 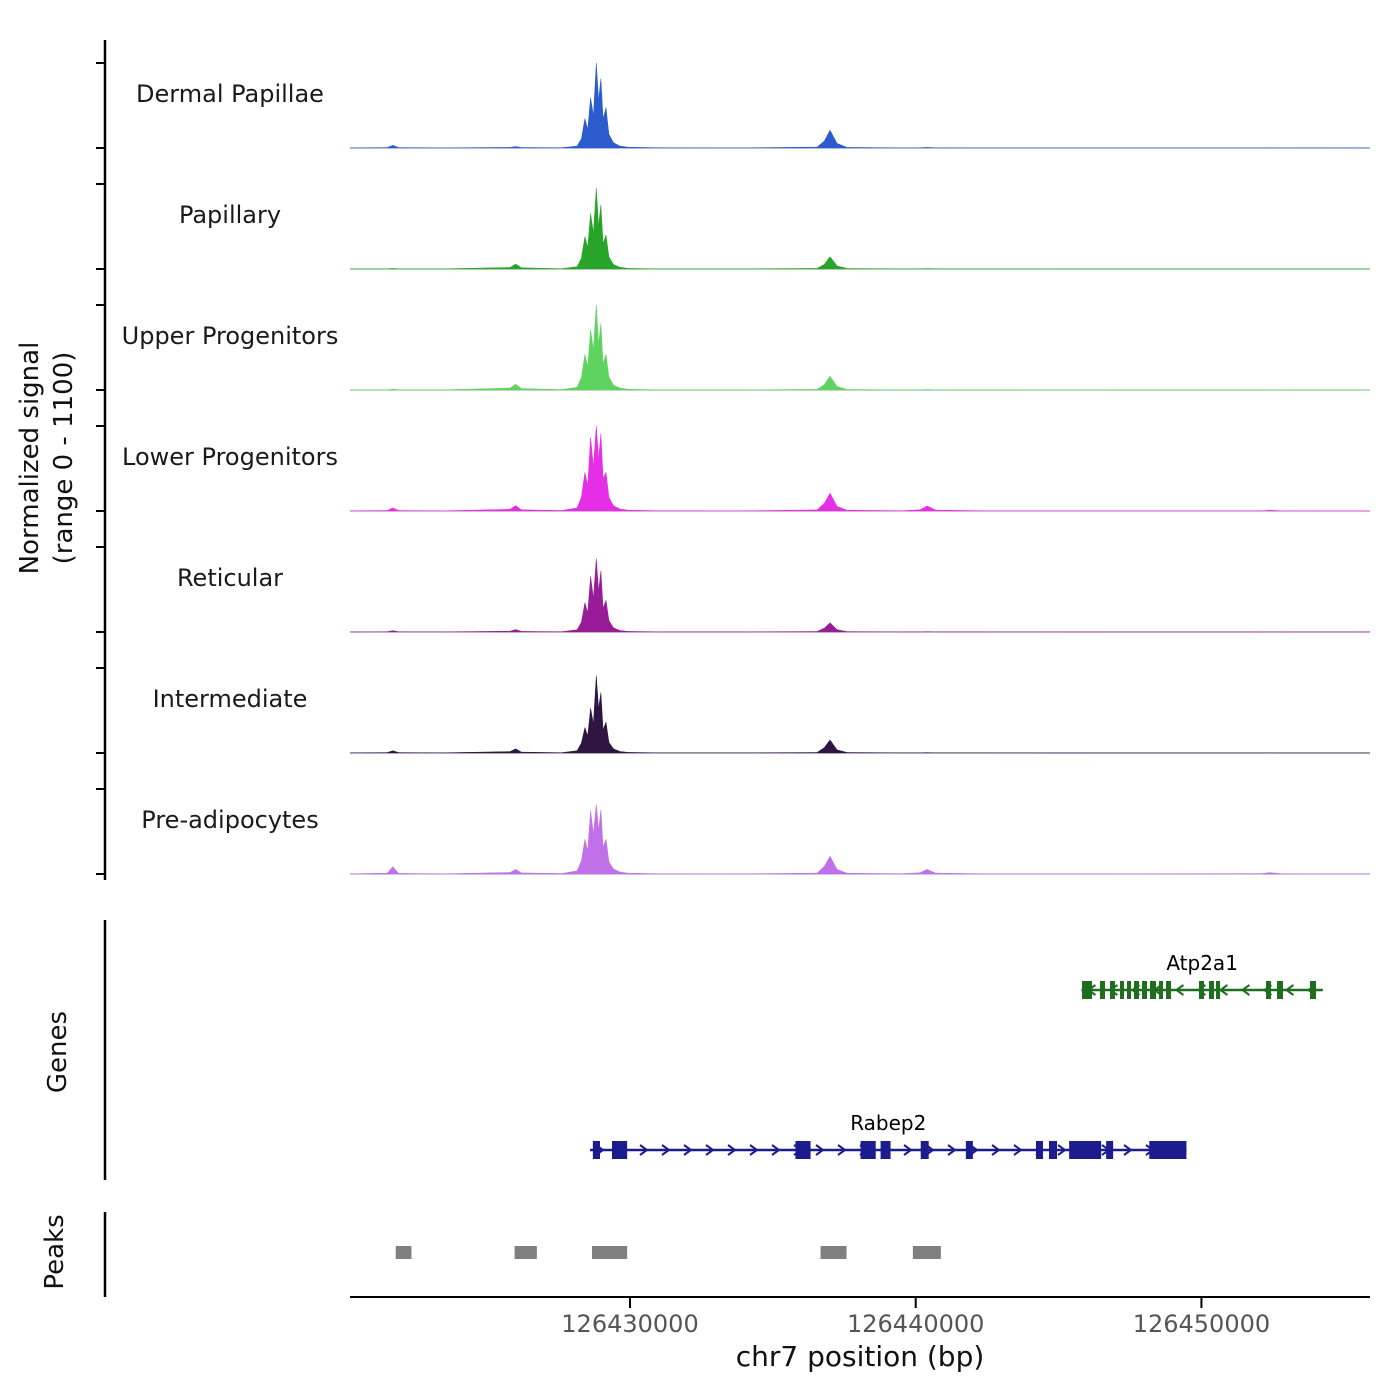 I want to click on gene-model-rabep2: Rabep2, so click(x=888, y=1135).